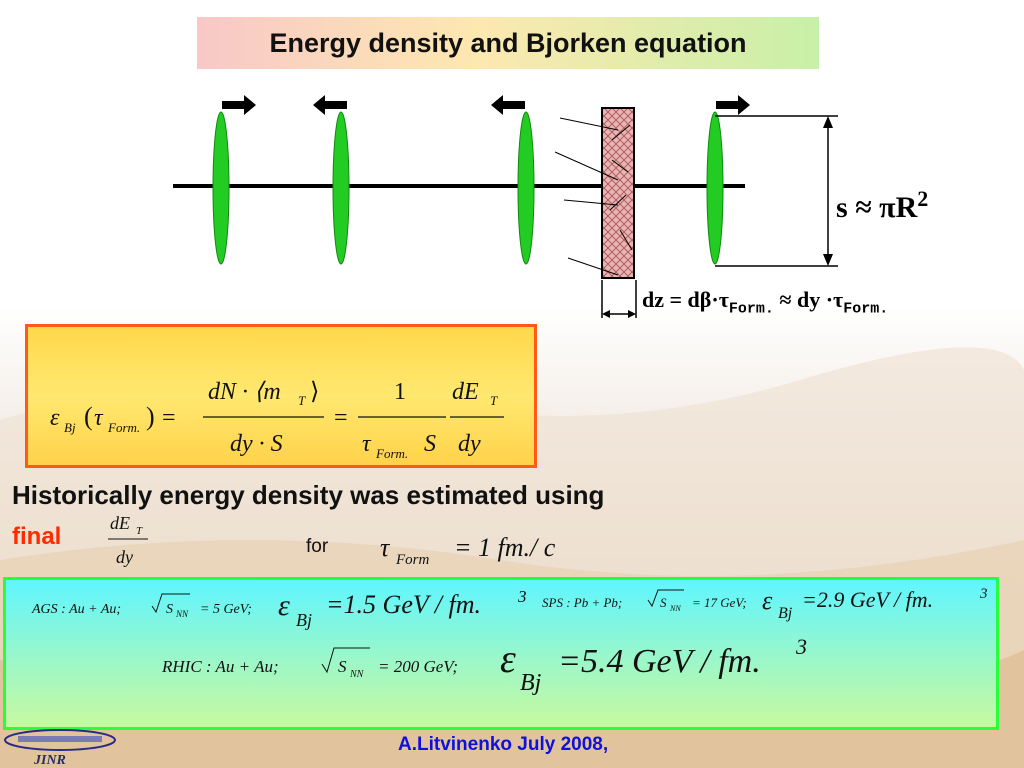  I want to click on hatched-slab, so click(618, 193).